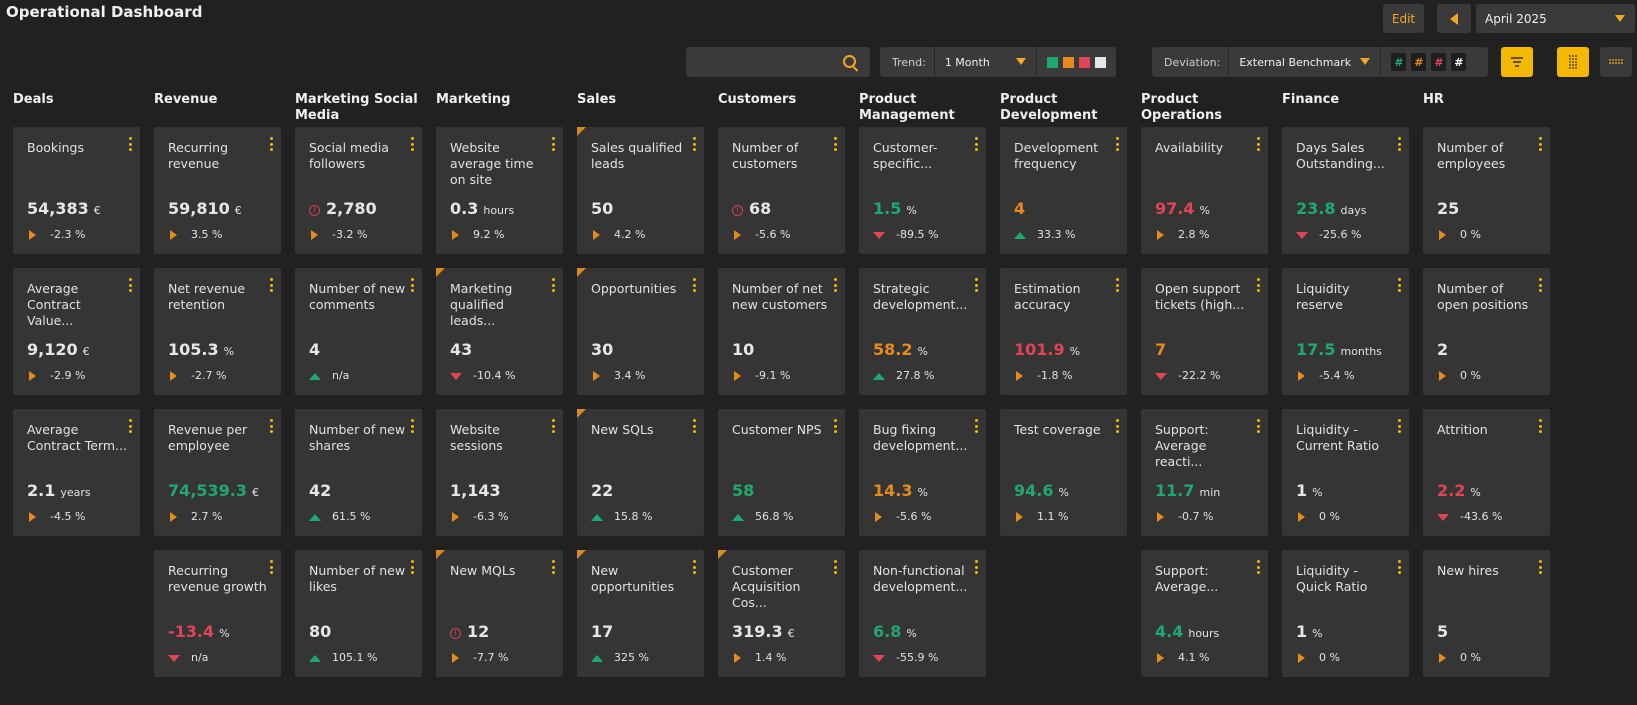 This screenshot has height=705, width=1637. I want to click on kpi-card: Development frequency 4 33.3 %, so click(1063, 190).